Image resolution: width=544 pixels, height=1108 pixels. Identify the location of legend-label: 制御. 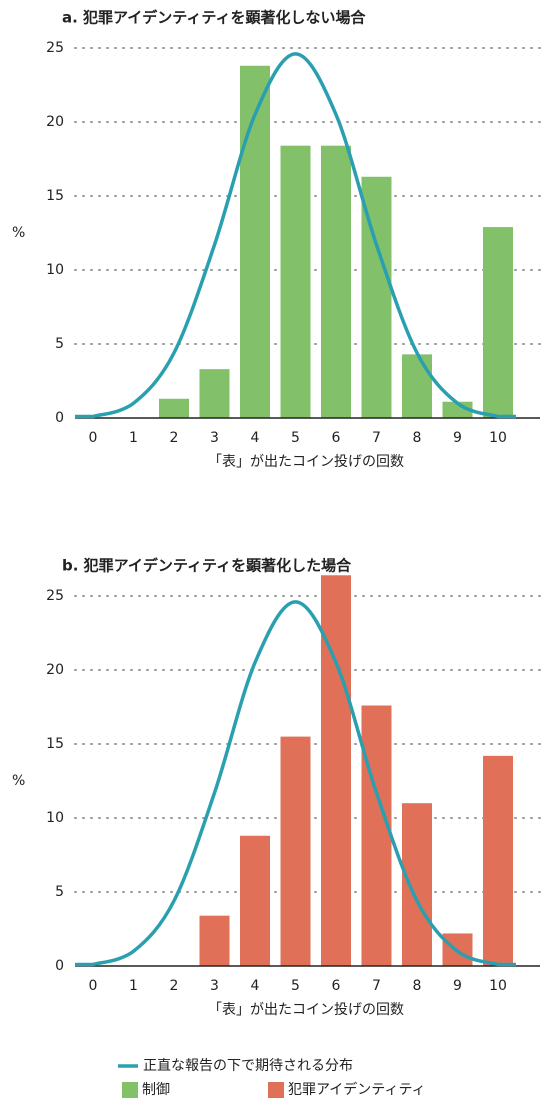
(156, 1090).